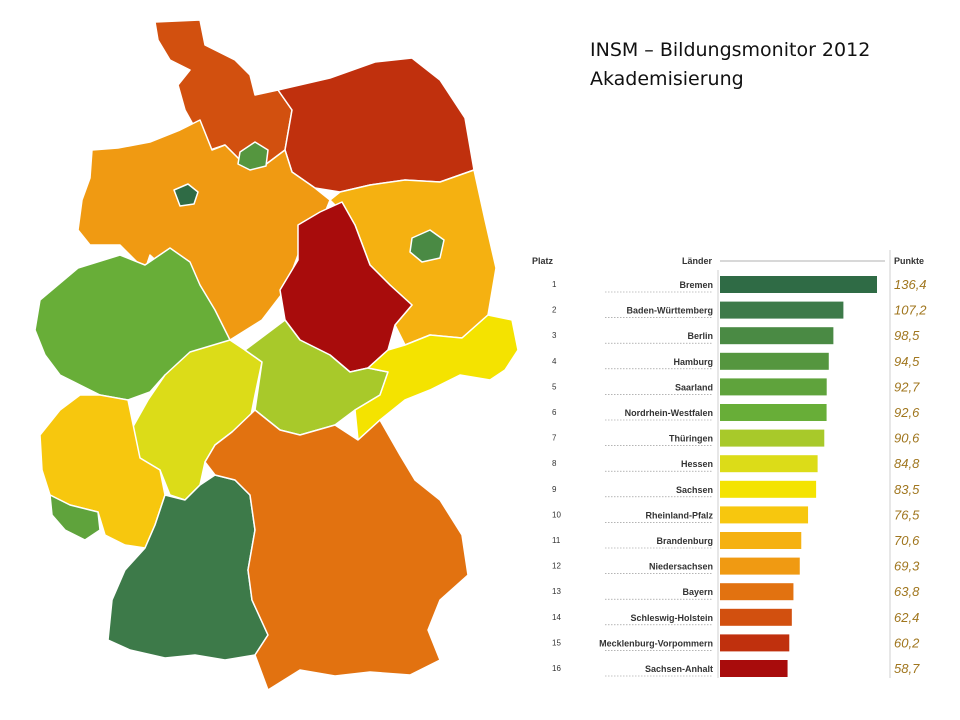 This screenshot has height=720, width=960. Describe the element at coordinates (694, 387) in the screenshot. I see `category-label: Saarland` at that location.